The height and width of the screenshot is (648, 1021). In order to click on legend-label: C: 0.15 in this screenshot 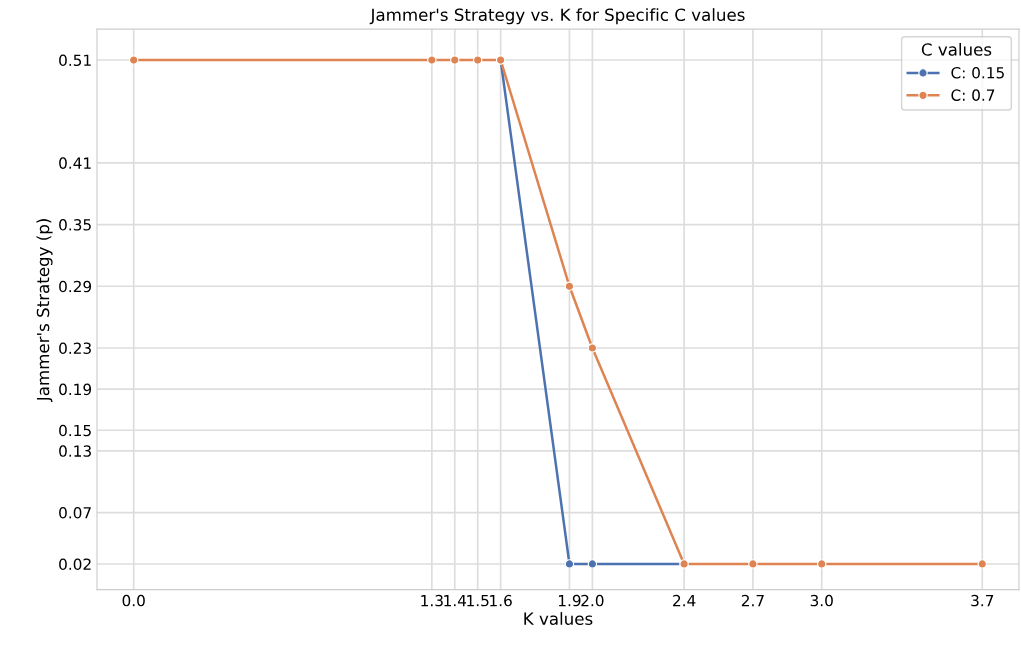, I will do `click(977, 72)`.